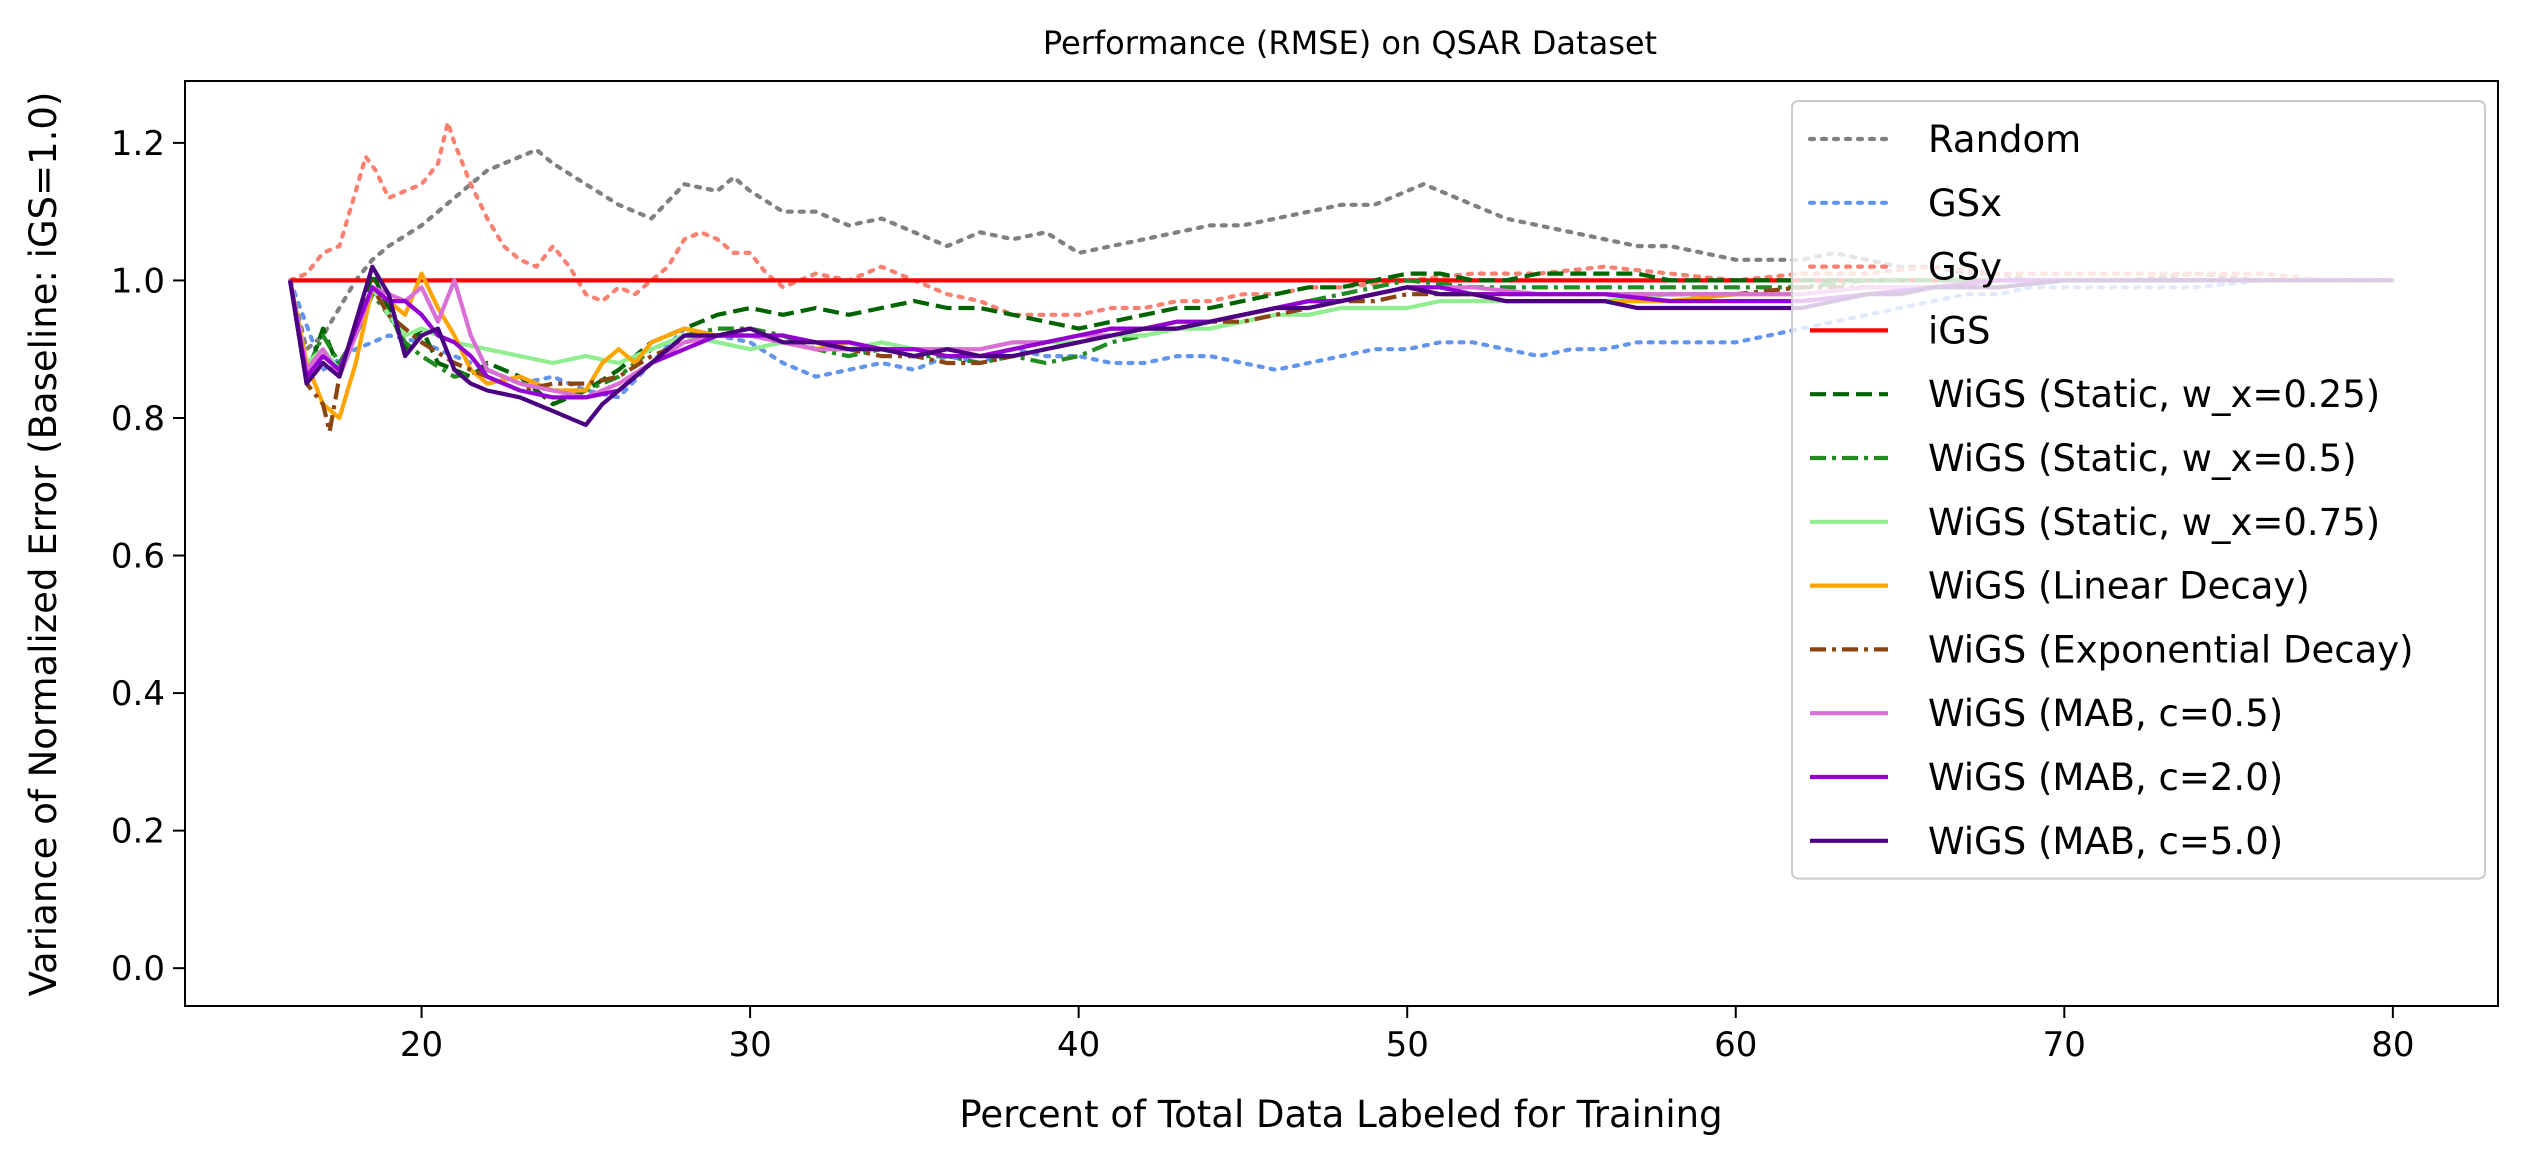 The image size is (2539, 1171). Describe the element at coordinates (1965, 203) in the screenshot. I see `legend-label-1: GSx` at that location.